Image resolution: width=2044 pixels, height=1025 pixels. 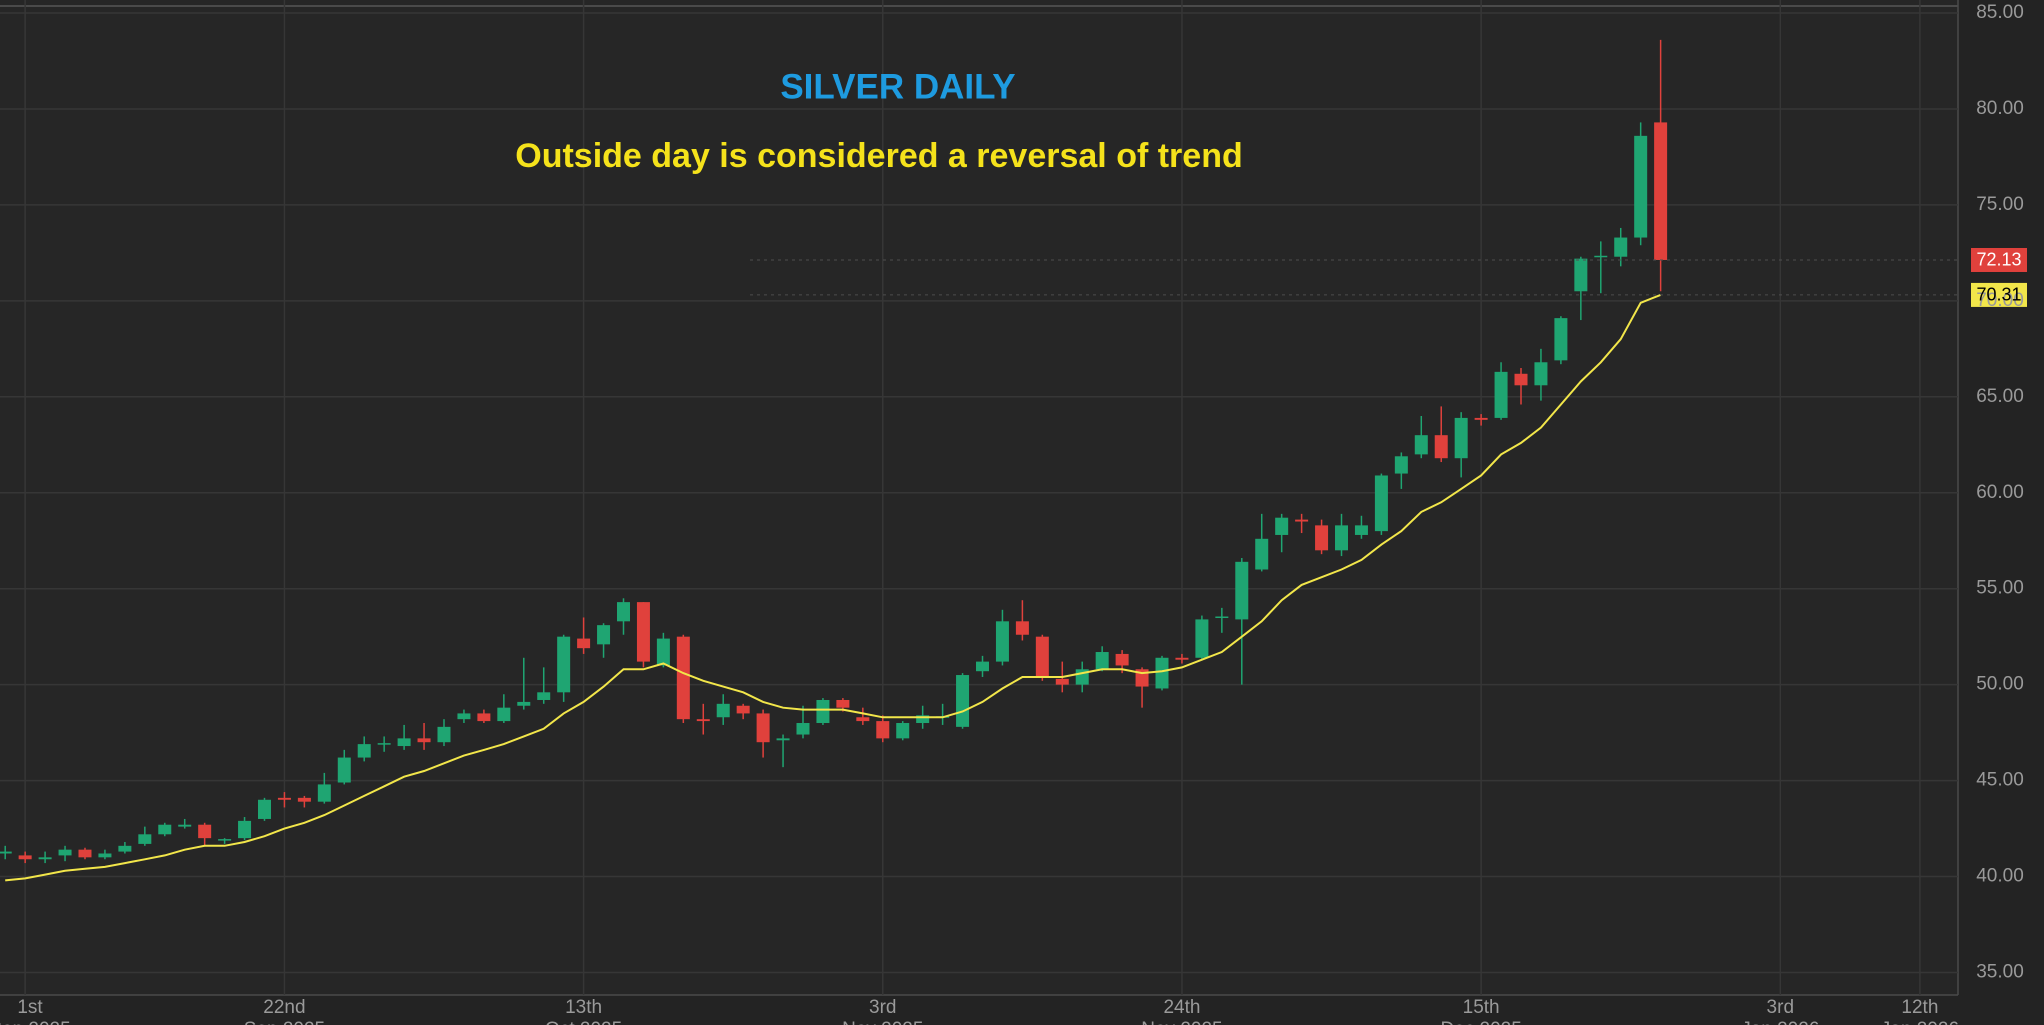 I want to click on x-tick-sublabel: Sep 2025, so click(x=284, y=1022).